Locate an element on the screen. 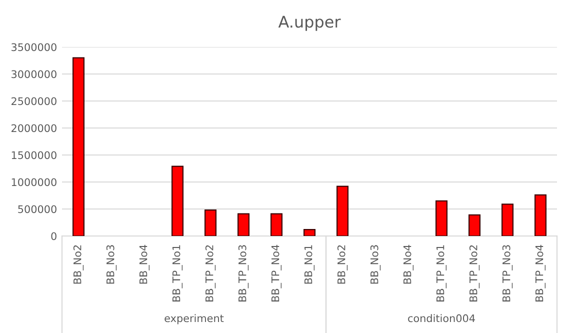 The height and width of the screenshot is (333, 574). y-tick-label: 1000000 is located at coordinates (34, 182).